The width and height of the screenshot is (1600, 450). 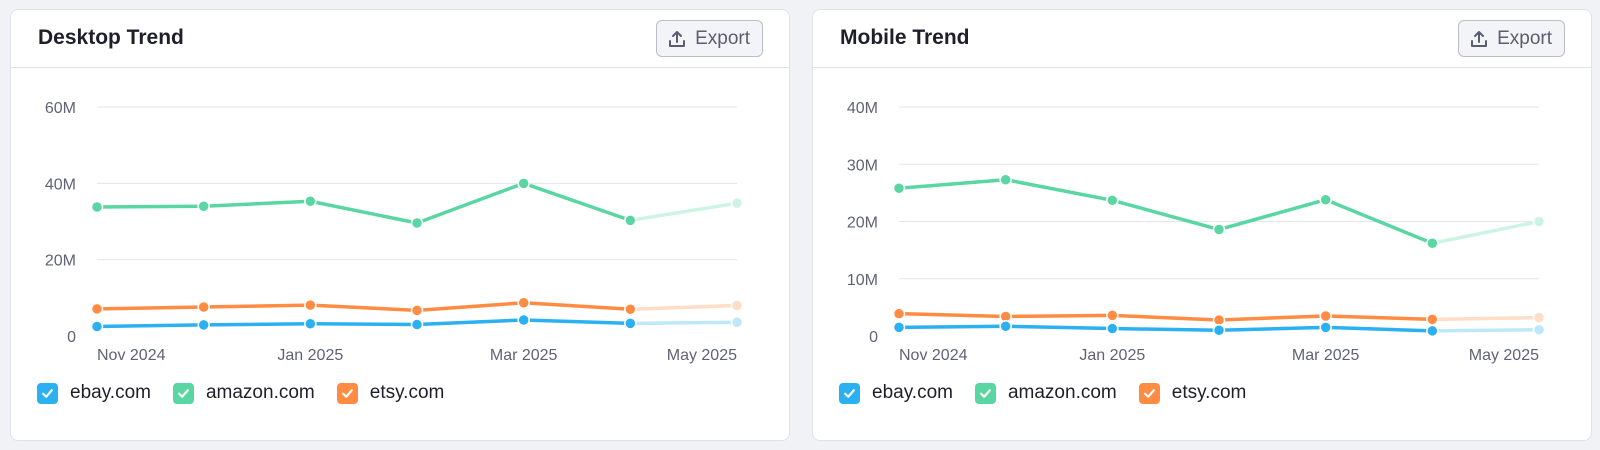 What do you see at coordinates (1479, 38) in the screenshot?
I see `upload-icon` at bounding box center [1479, 38].